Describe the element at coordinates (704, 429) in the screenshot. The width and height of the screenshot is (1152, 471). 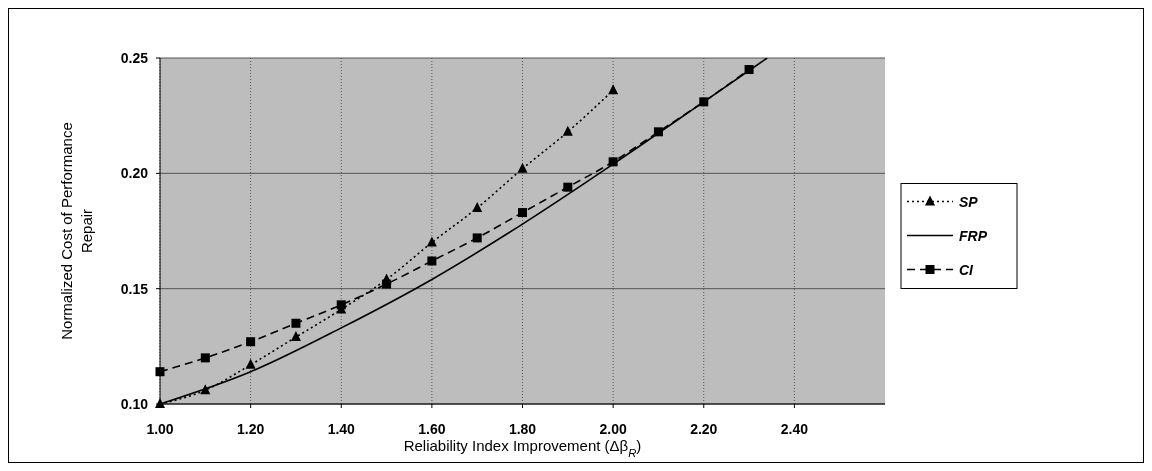
I see `x-tick-label: 2.20` at that location.